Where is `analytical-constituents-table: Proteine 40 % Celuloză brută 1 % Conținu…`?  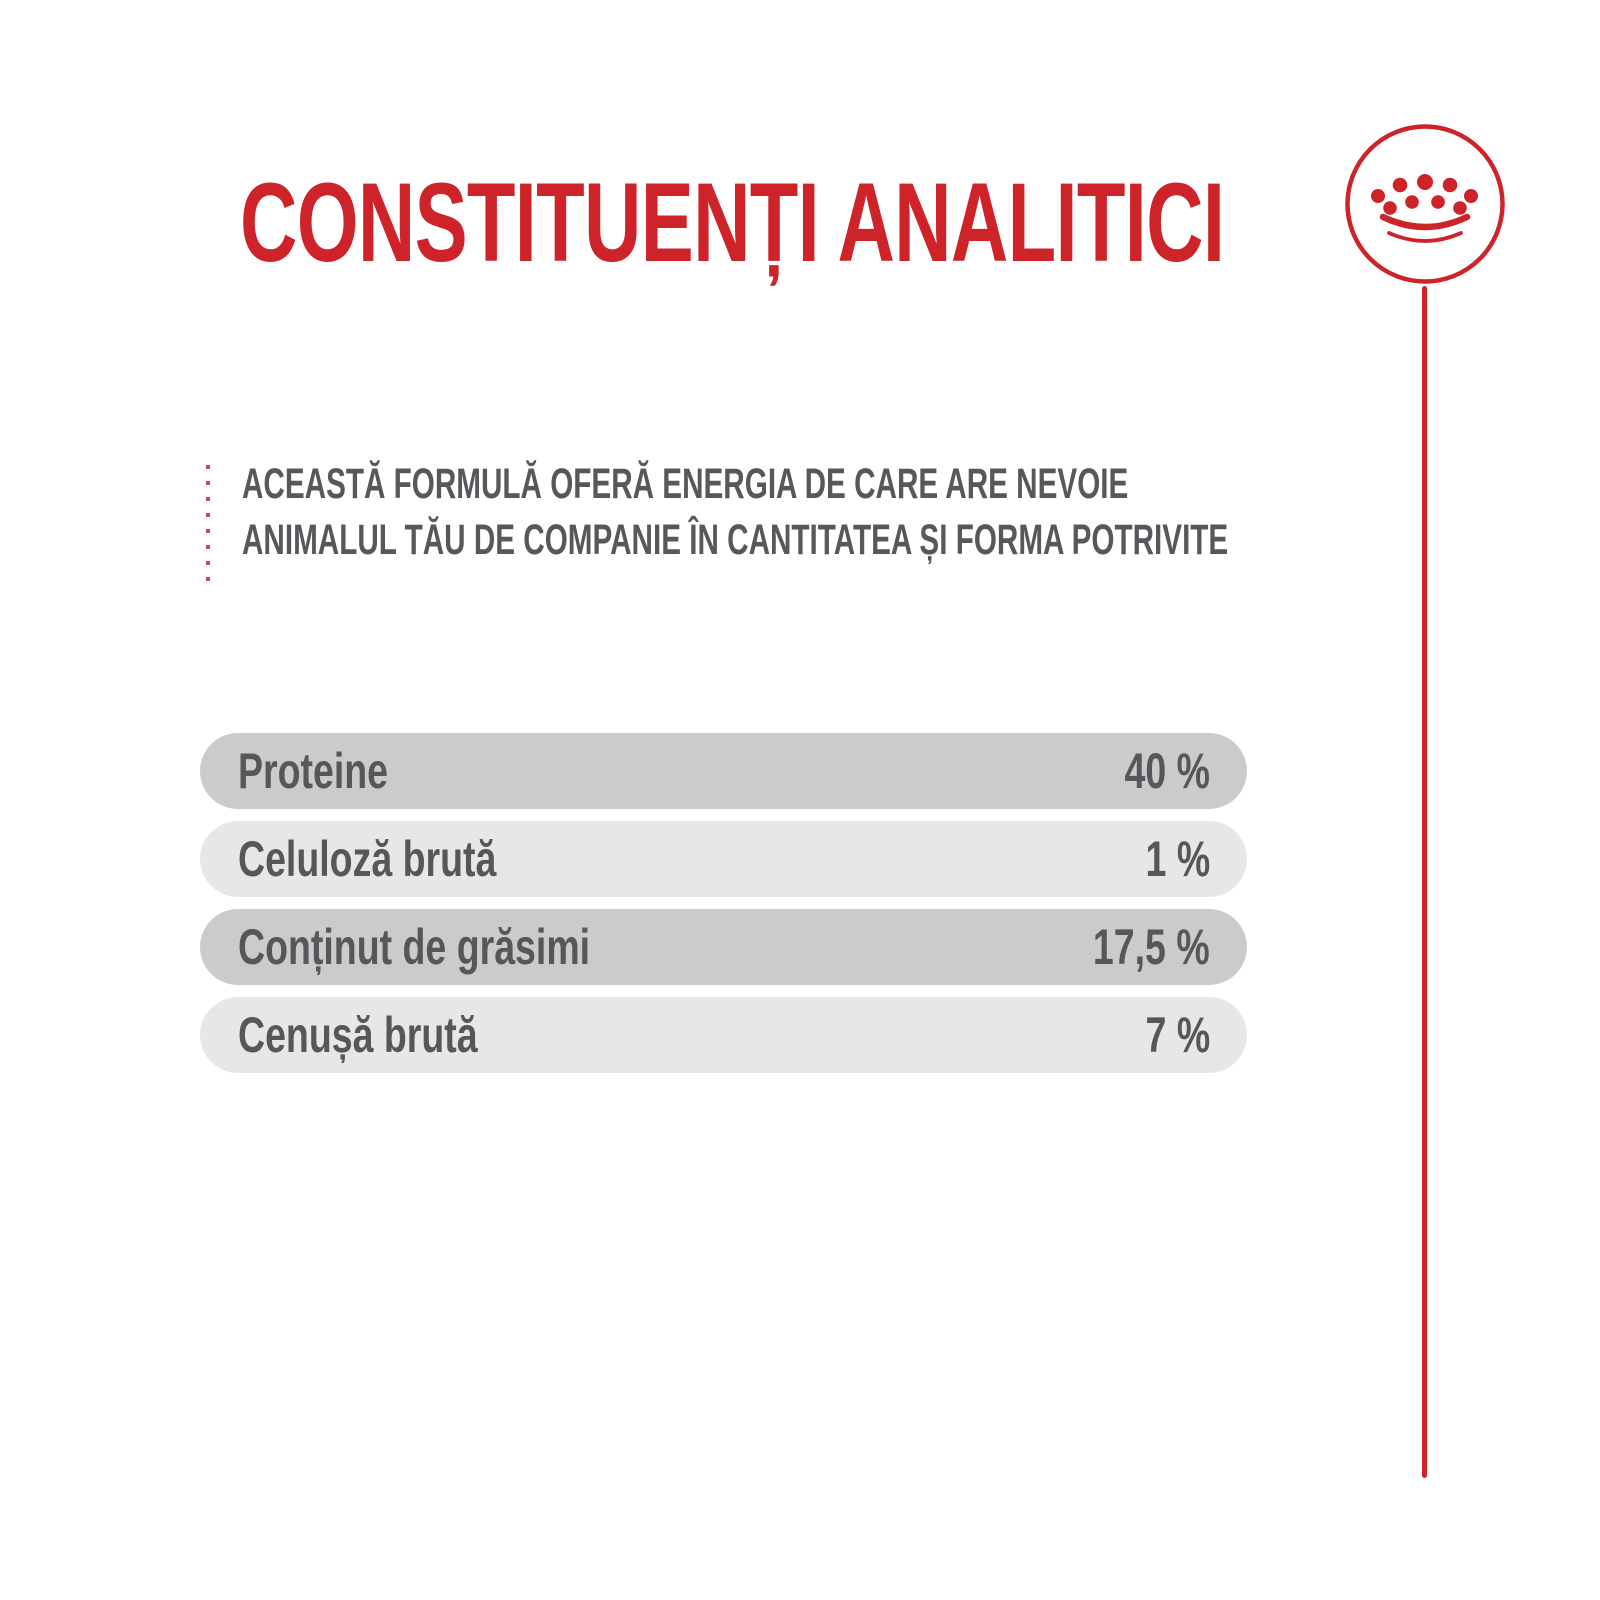
analytical-constituents-table: Proteine 40 % Celuloză brută 1 % Conținu… is located at coordinates (723, 909).